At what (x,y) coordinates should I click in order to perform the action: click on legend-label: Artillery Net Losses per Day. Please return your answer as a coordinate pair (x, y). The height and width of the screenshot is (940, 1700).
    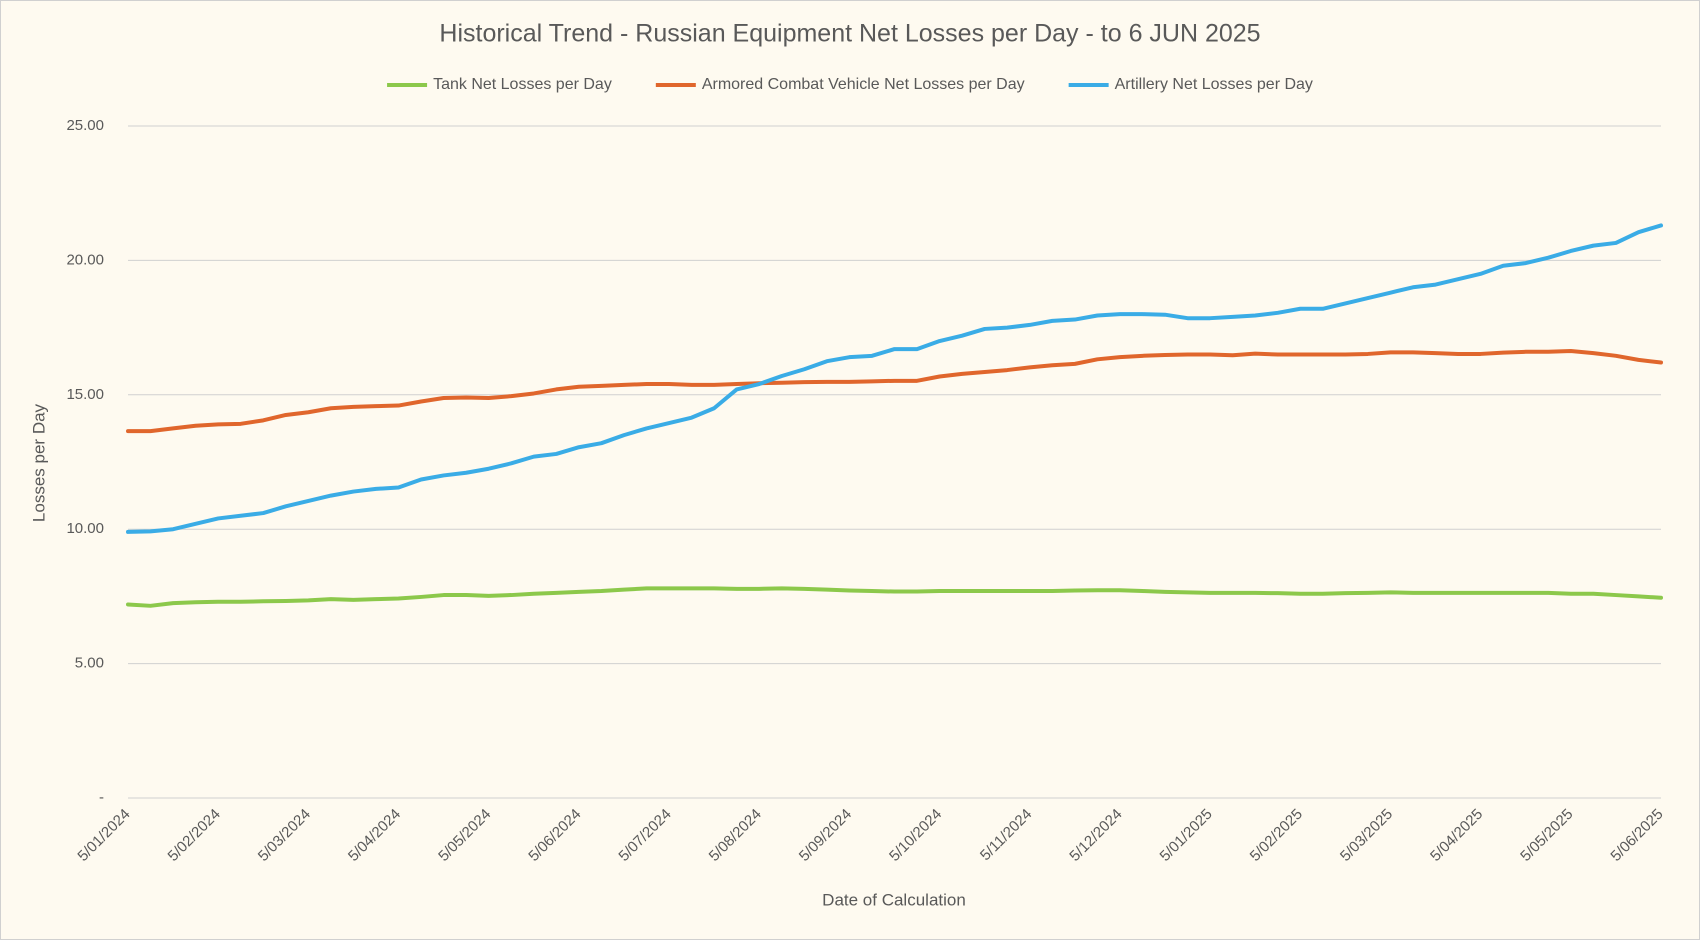
    Looking at the image, I should click on (1214, 84).